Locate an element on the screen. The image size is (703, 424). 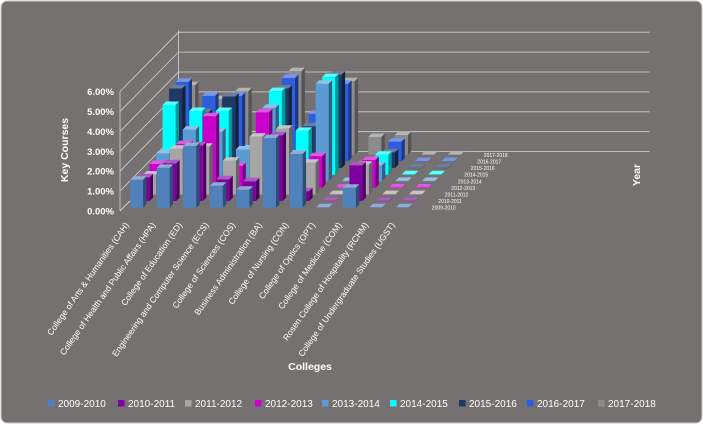
legend-label: 2012-2013 is located at coordinates (289, 404).